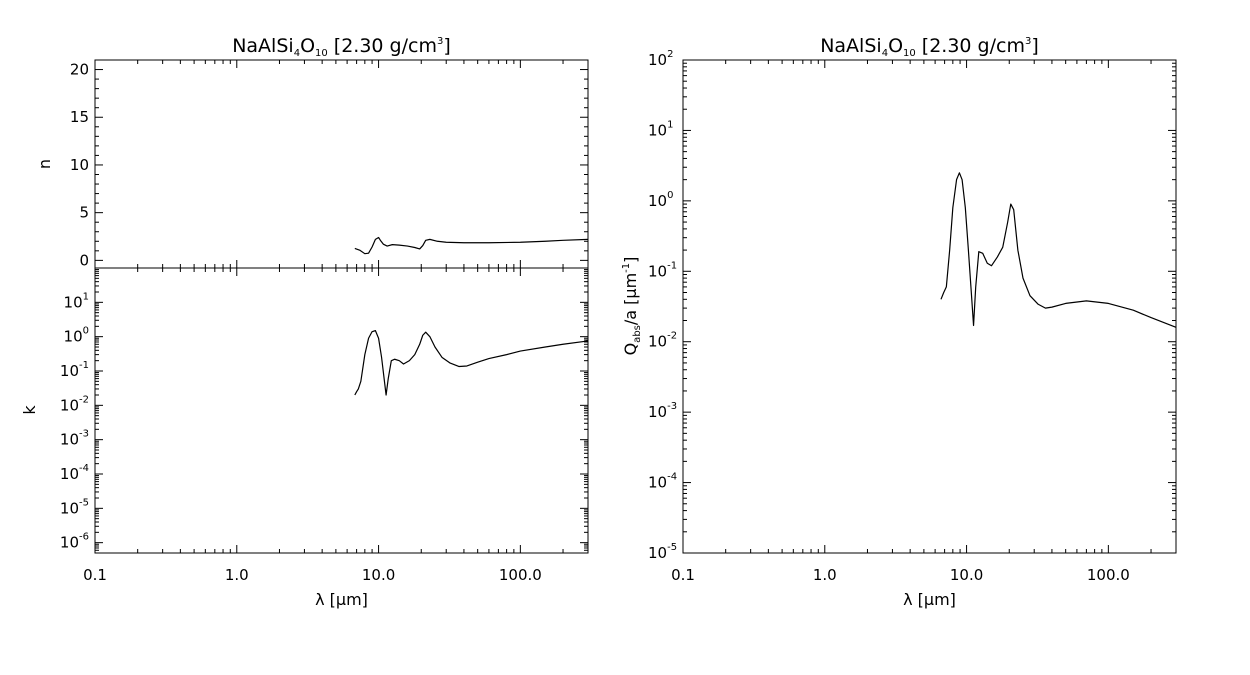  What do you see at coordinates (79, 117) in the screenshot?
I see `n-y-tick-label: 15` at bounding box center [79, 117].